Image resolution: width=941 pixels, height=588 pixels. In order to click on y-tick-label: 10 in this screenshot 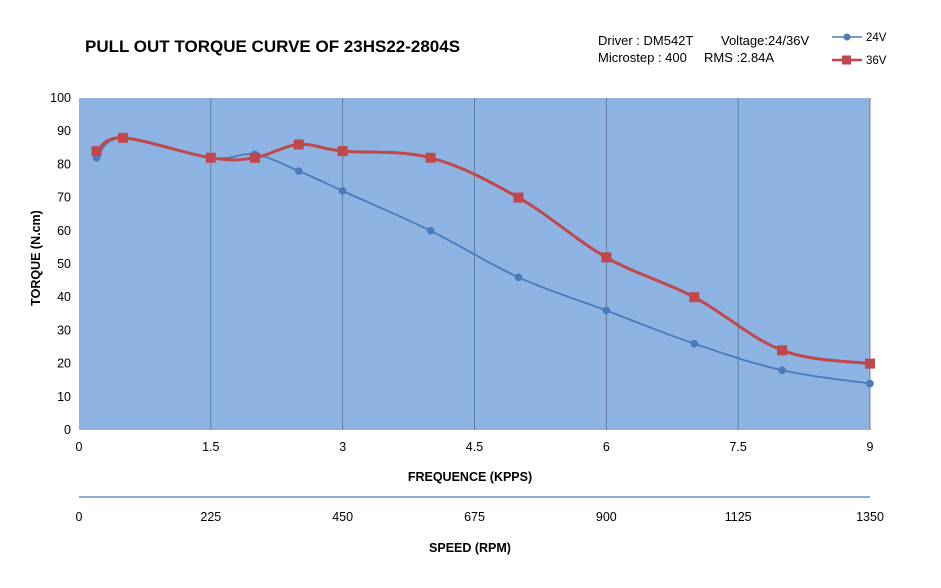, I will do `click(64, 397)`.